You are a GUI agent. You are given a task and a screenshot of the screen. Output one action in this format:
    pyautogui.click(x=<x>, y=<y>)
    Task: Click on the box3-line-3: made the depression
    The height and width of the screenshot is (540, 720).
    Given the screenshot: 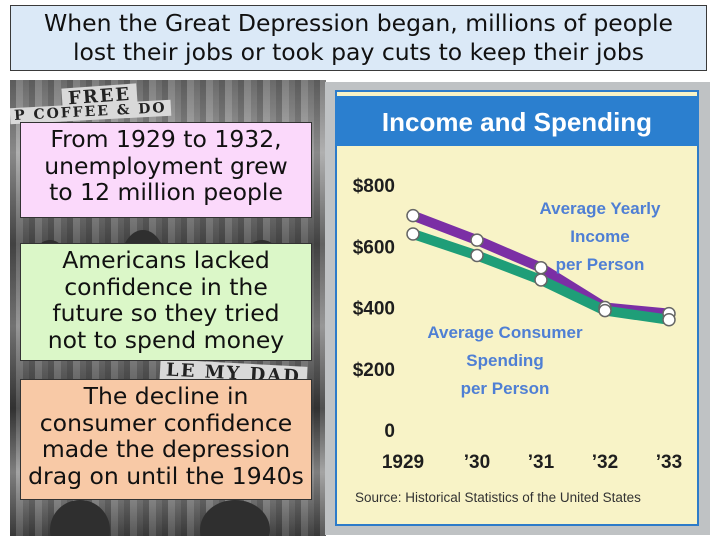 What is the action you would take?
    pyautogui.click(x=166, y=449)
    